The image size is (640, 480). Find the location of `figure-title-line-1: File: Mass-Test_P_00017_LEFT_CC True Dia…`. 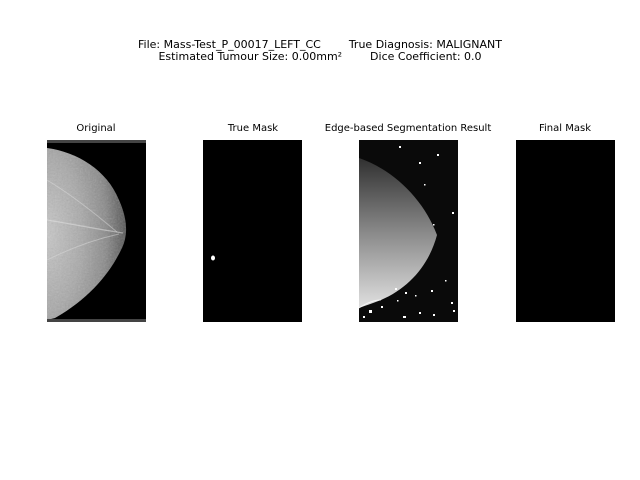

figure-title-line-1: File: Mass-Test_P_00017_LEFT_CC True Dia… is located at coordinates (320, 44).